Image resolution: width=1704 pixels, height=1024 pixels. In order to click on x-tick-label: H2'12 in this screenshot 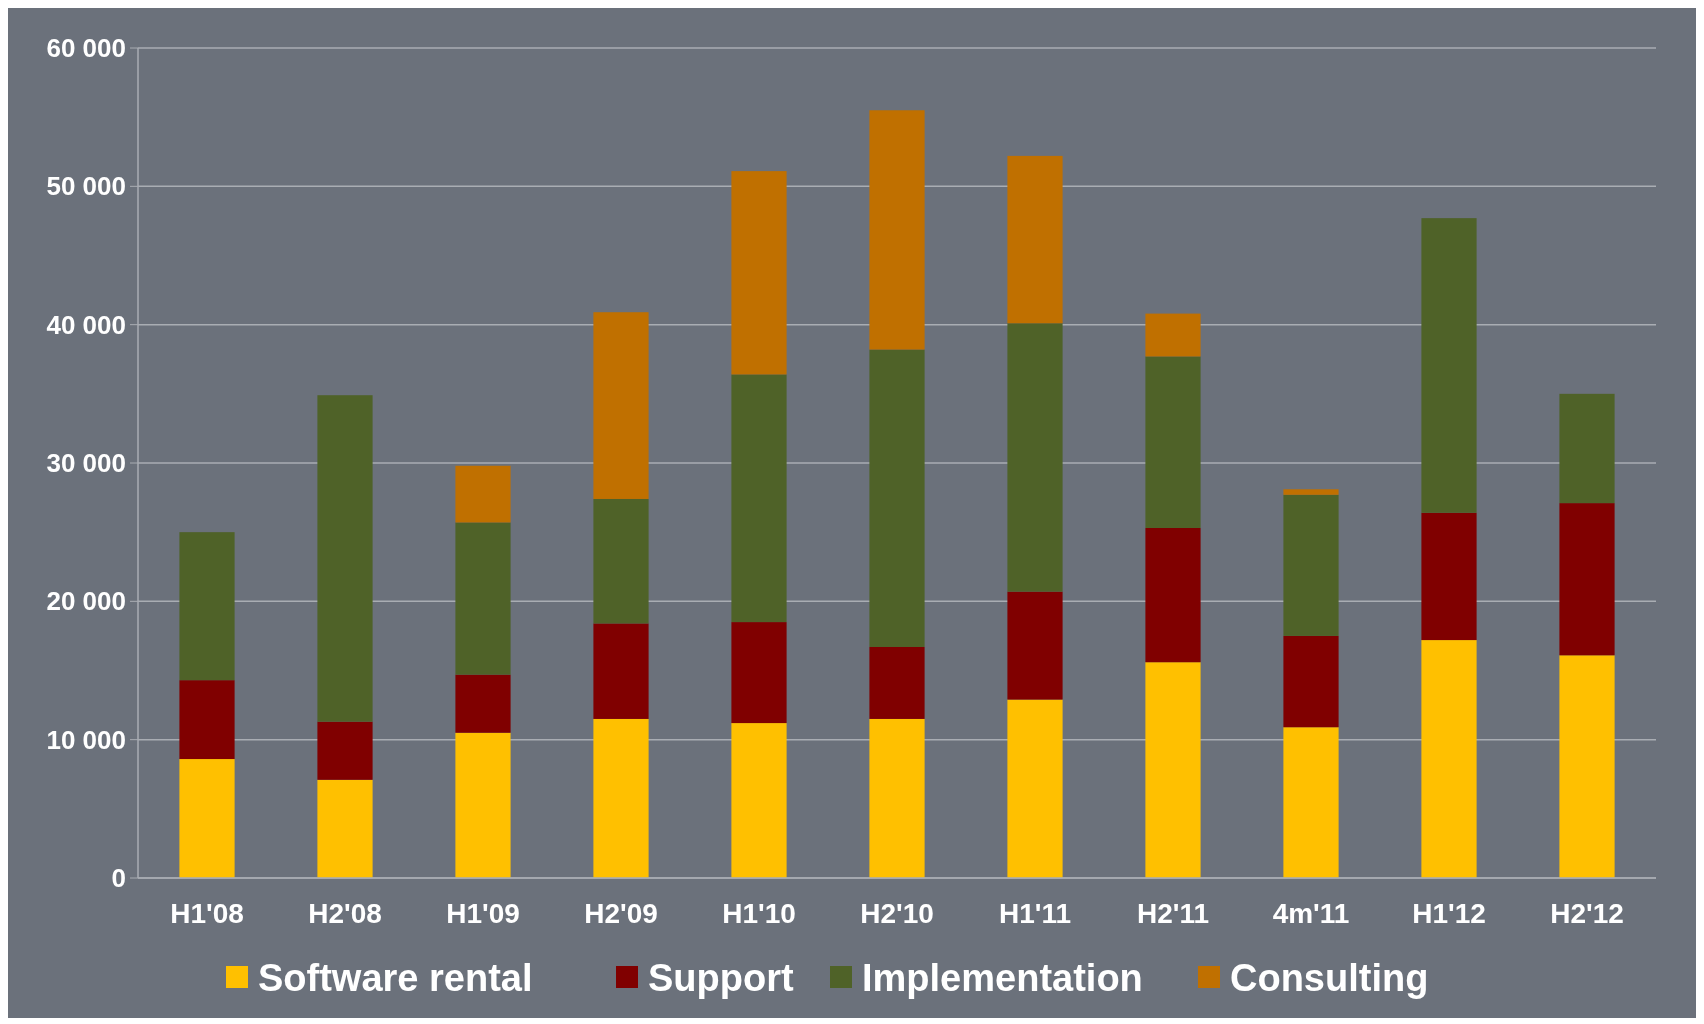, I will do `click(1587, 913)`.